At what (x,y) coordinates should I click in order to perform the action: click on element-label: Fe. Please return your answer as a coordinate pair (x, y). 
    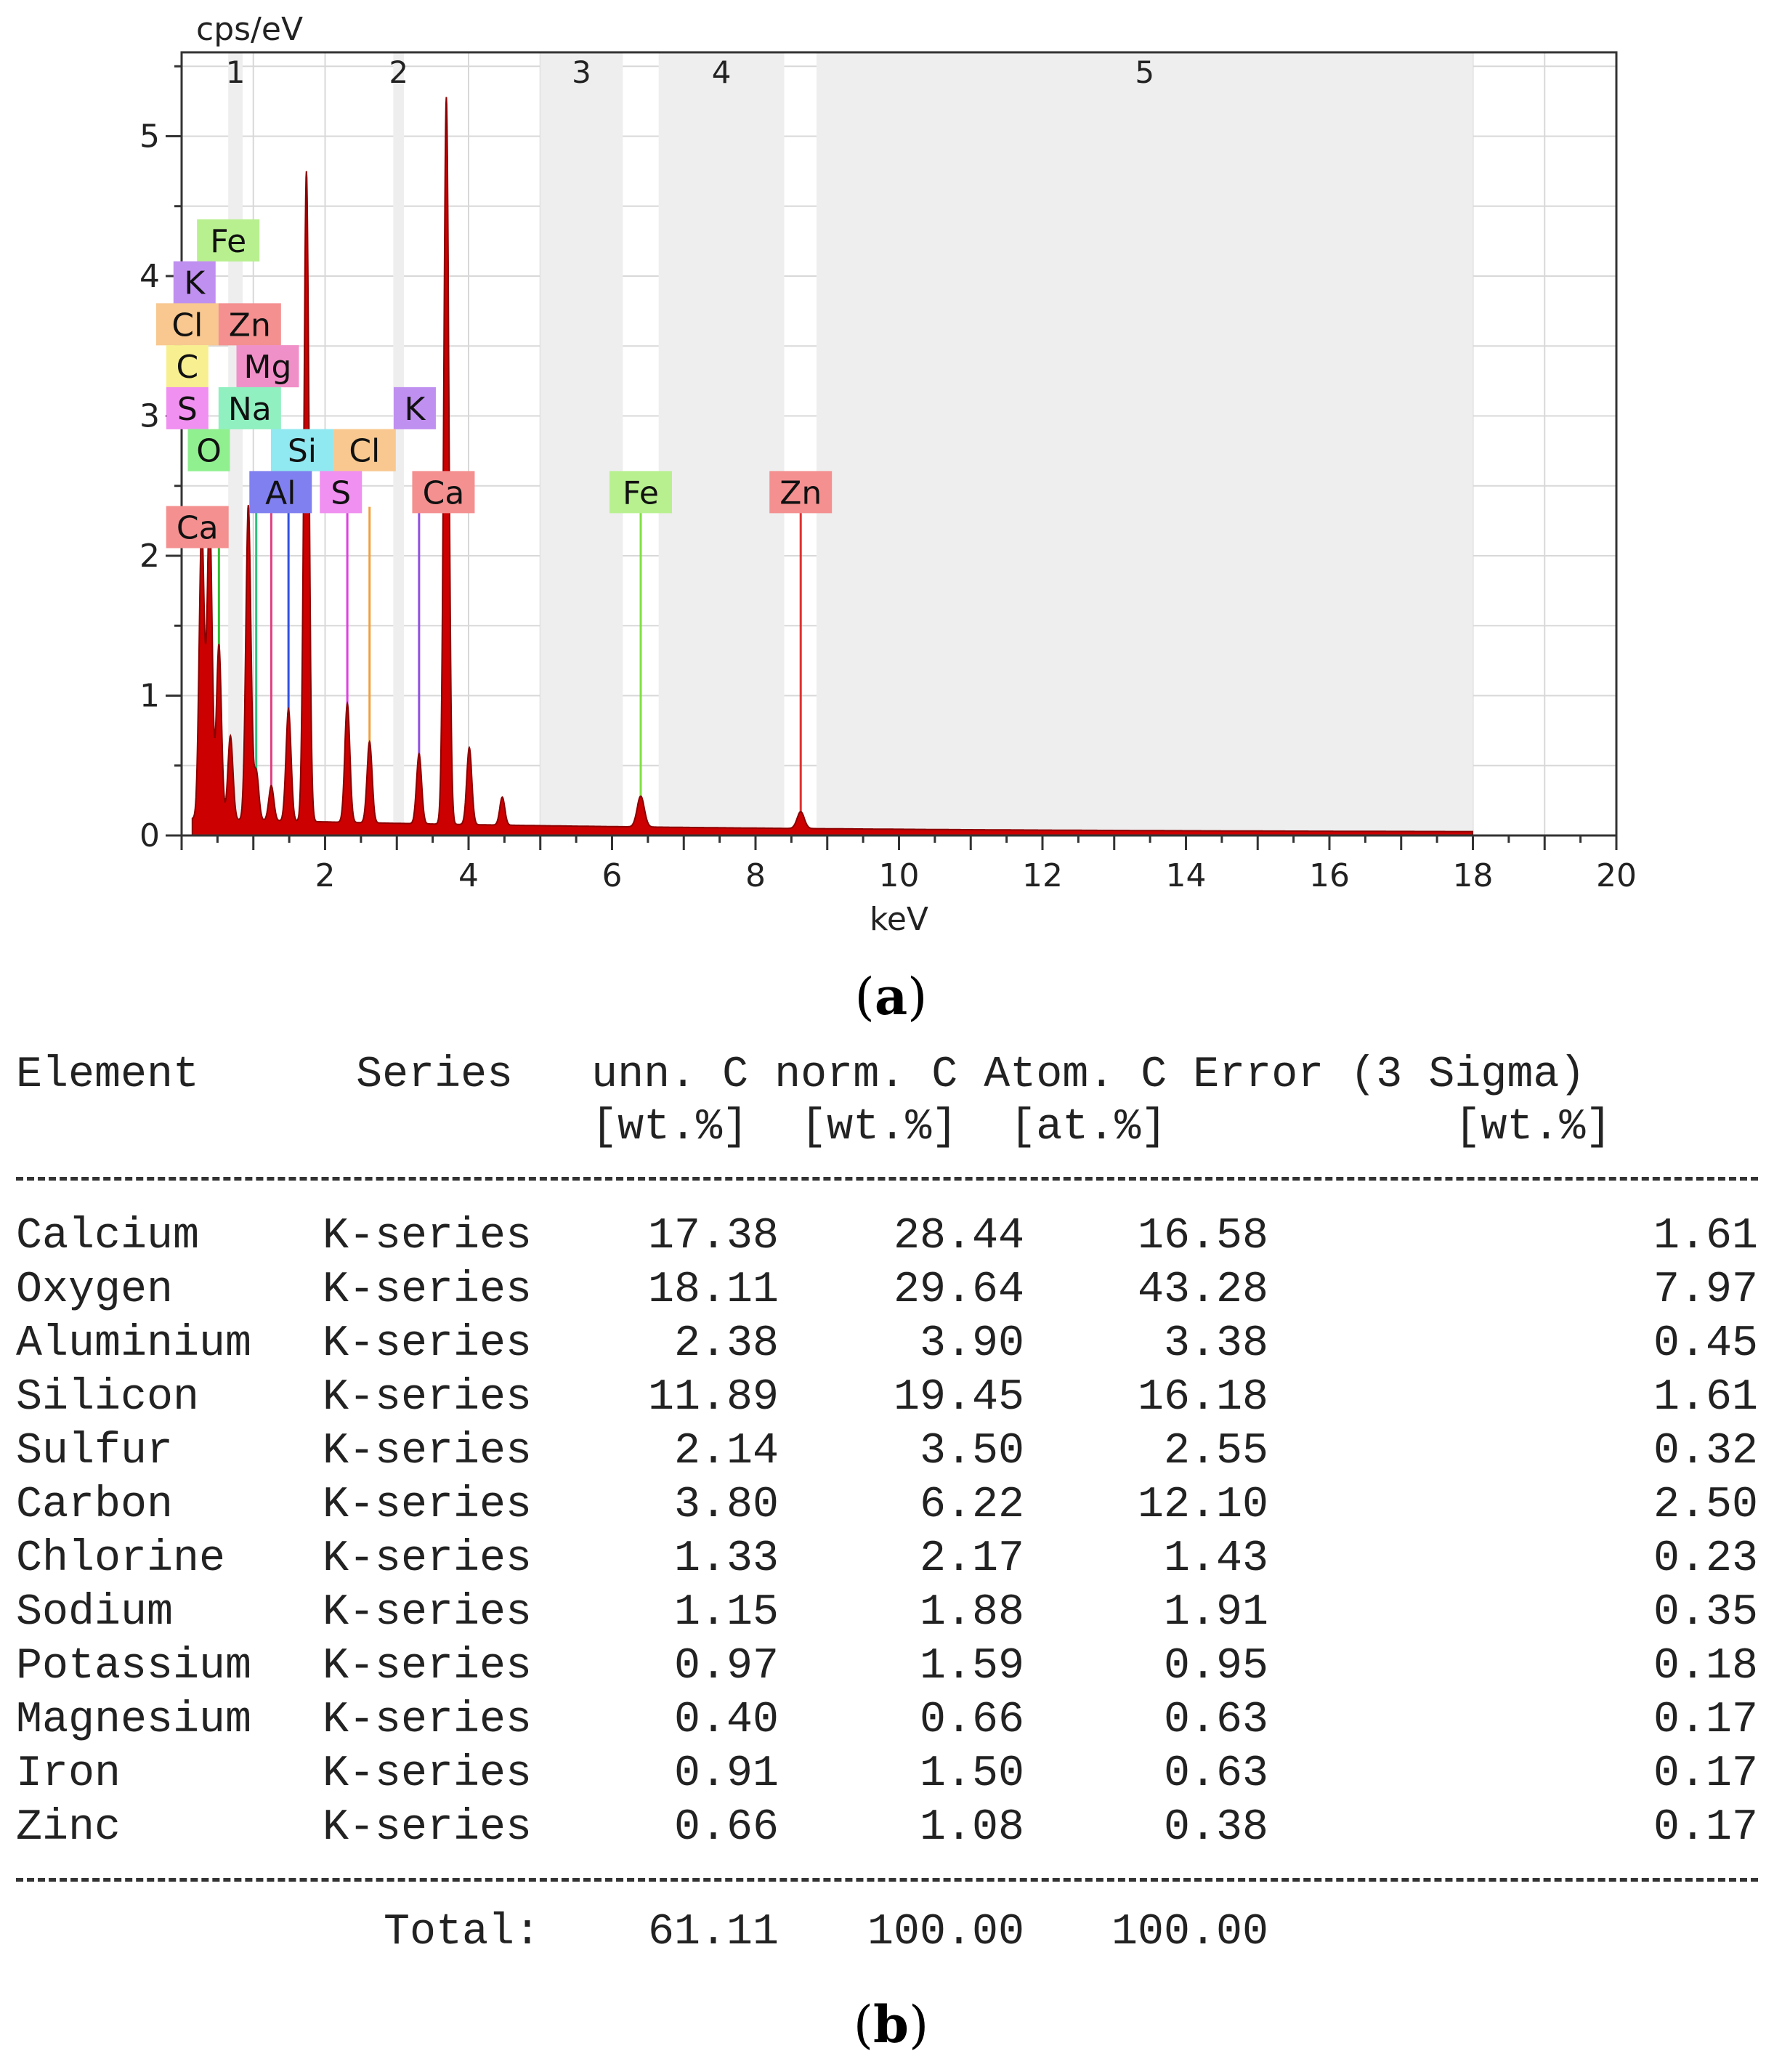
    Looking at the image, I should click on (641, 492).